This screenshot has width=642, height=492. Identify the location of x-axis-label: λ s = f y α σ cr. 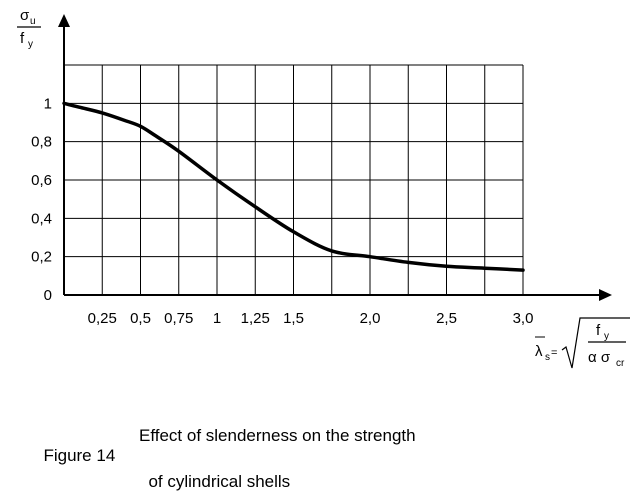
(582, 343).